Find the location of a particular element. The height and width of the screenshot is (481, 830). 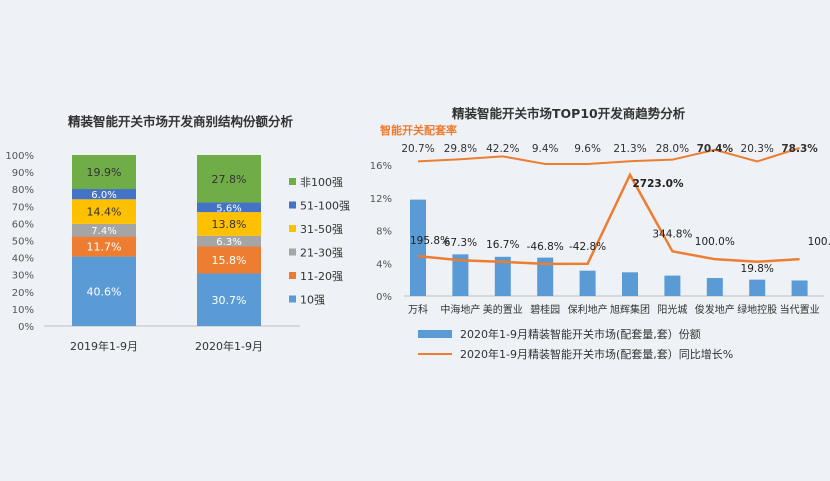

segment-data-label: 6.3% is located at coordinates (228, 242).